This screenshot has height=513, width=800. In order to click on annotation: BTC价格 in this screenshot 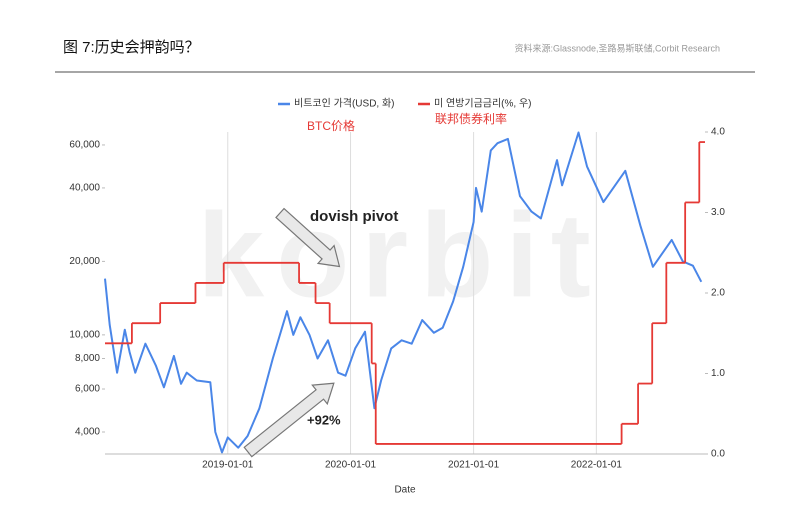, I will do `click(331, 125)`.